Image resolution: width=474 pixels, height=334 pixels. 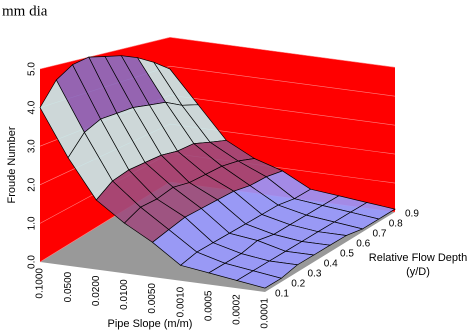 I want to click on y-tick-label: 0.6, so click(x=363, y=244).